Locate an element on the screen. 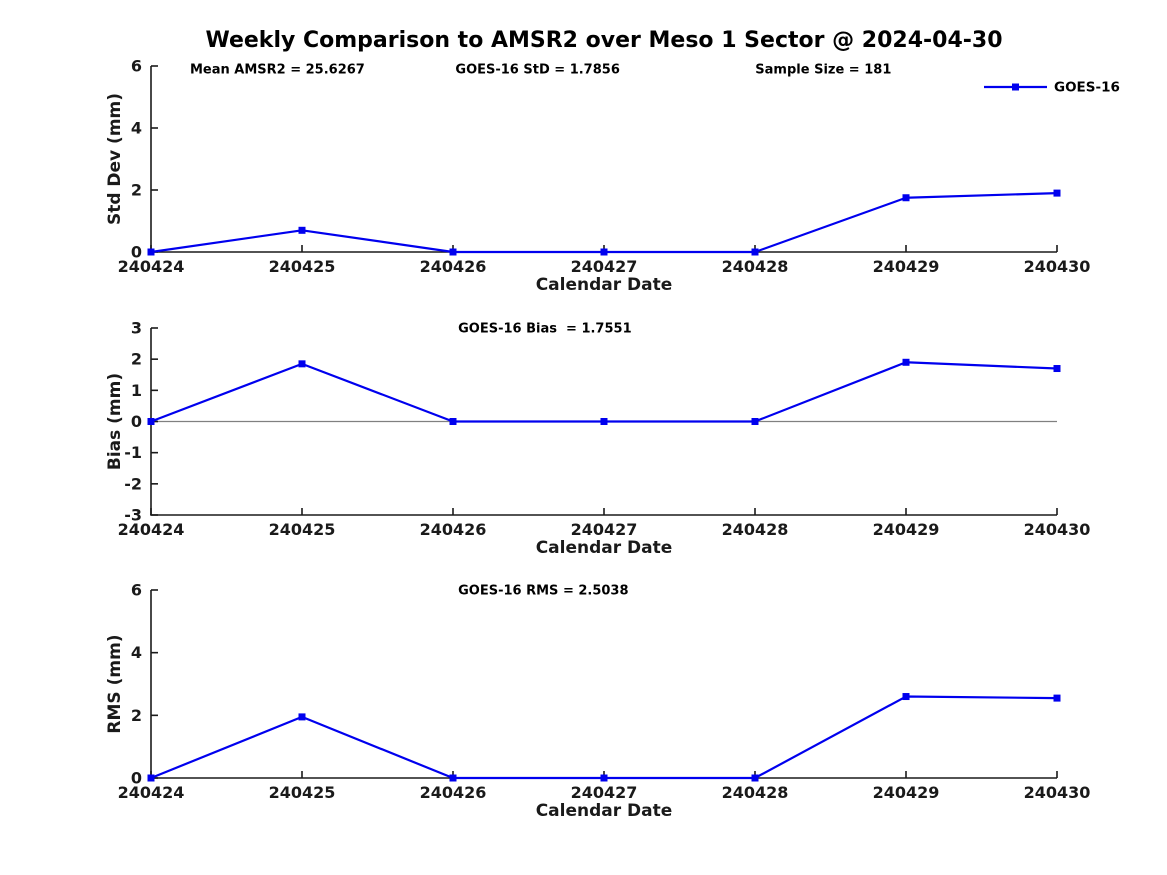 The width and height of the screenshot is (1167, 875). y-axis-label: Bias (mm) is located at coordinates (115, 421).